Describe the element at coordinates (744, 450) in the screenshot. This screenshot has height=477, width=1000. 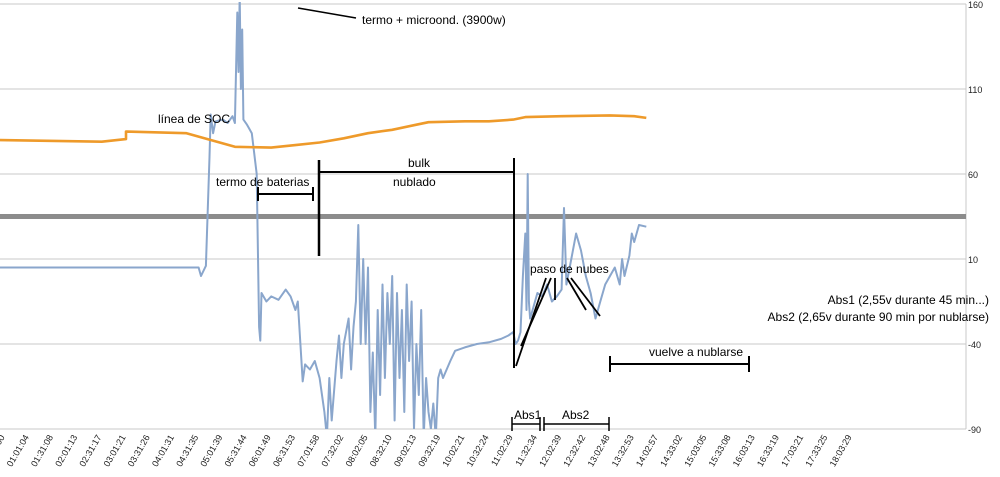
I see `x-tick-label: 16:03:13` at that location.